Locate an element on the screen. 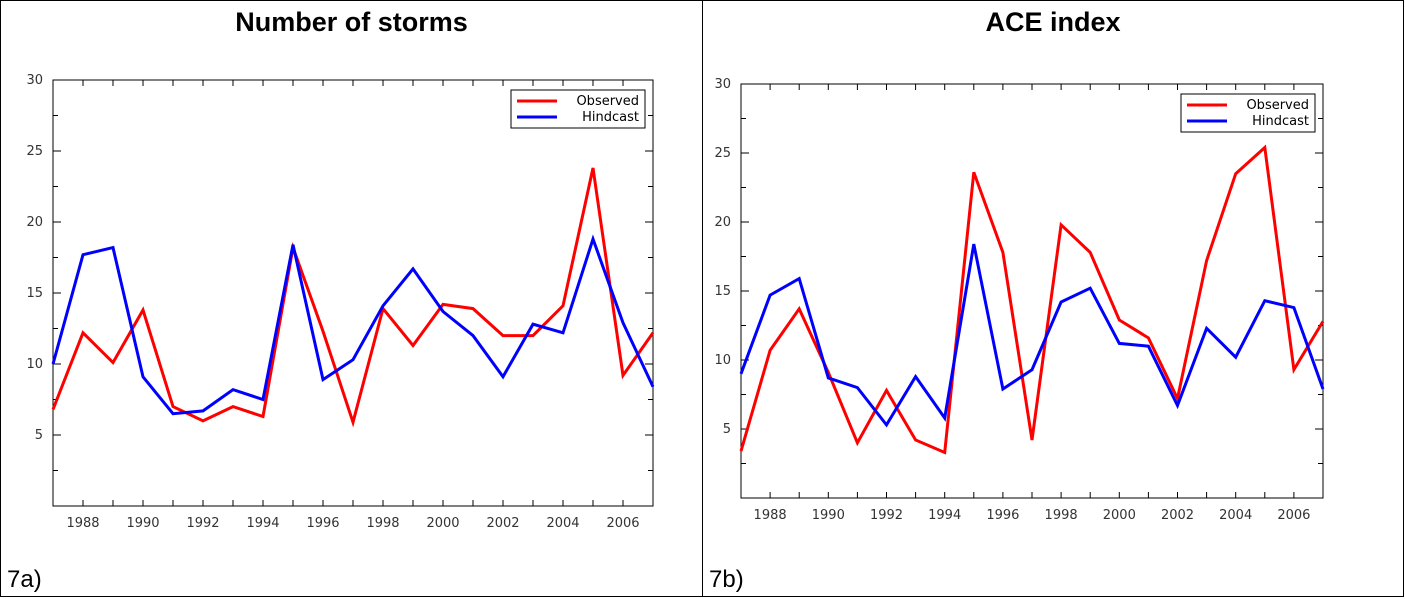 The image size is (1405, 599). chart-title: ACE index is located at coordinates (1053, 22).